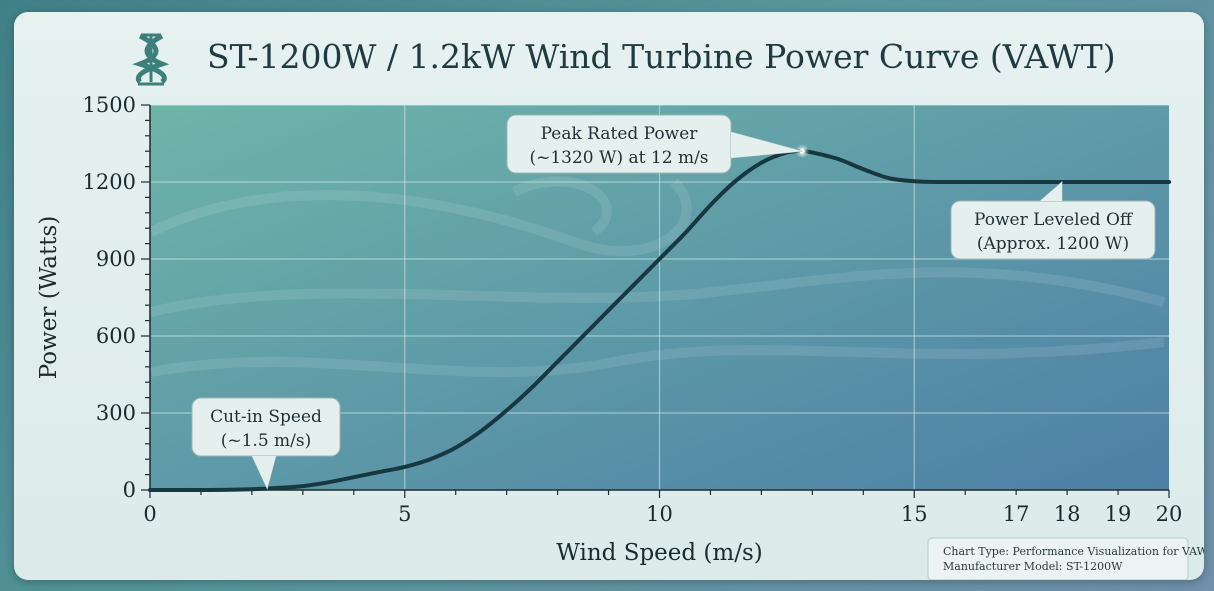  Describe the element at coordinates (149, 514) in the screenshot. I see `x-tick-label: 0` at that location.